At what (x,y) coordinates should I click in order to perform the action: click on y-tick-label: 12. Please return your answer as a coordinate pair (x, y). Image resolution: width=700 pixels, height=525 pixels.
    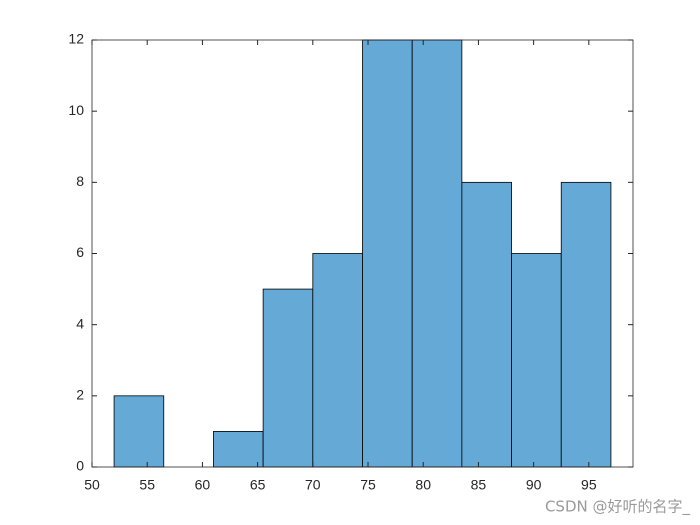
    Looking at the image, I should click on (76, 39).